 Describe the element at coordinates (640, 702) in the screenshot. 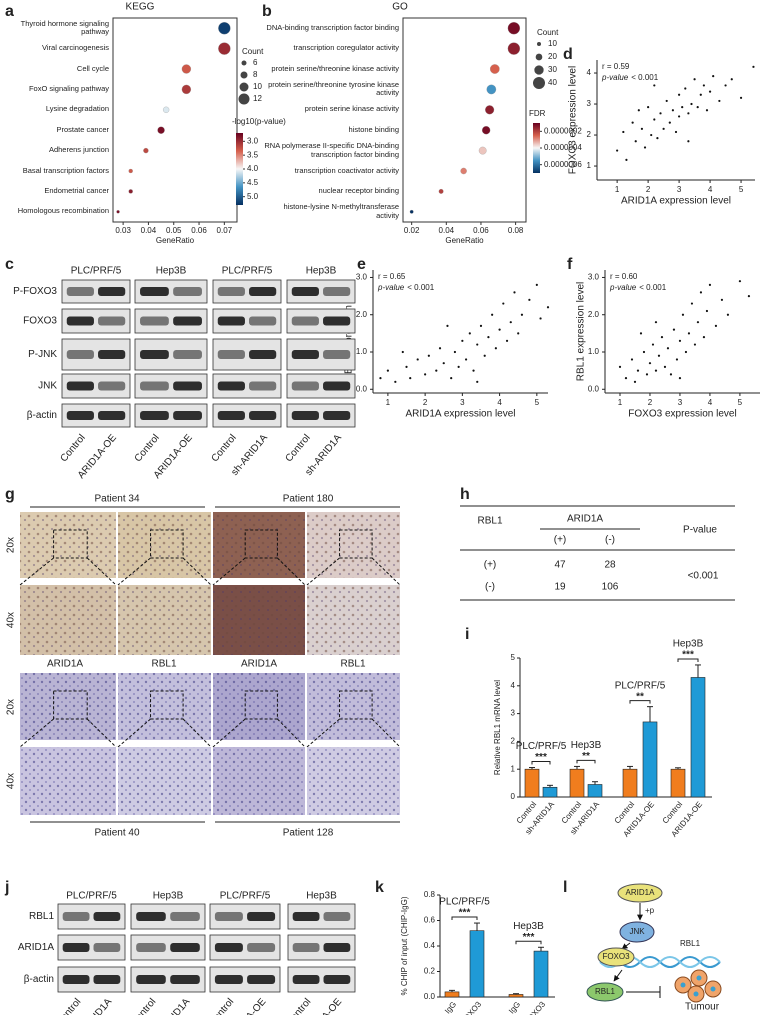

I see `significance-bracket` at that location.